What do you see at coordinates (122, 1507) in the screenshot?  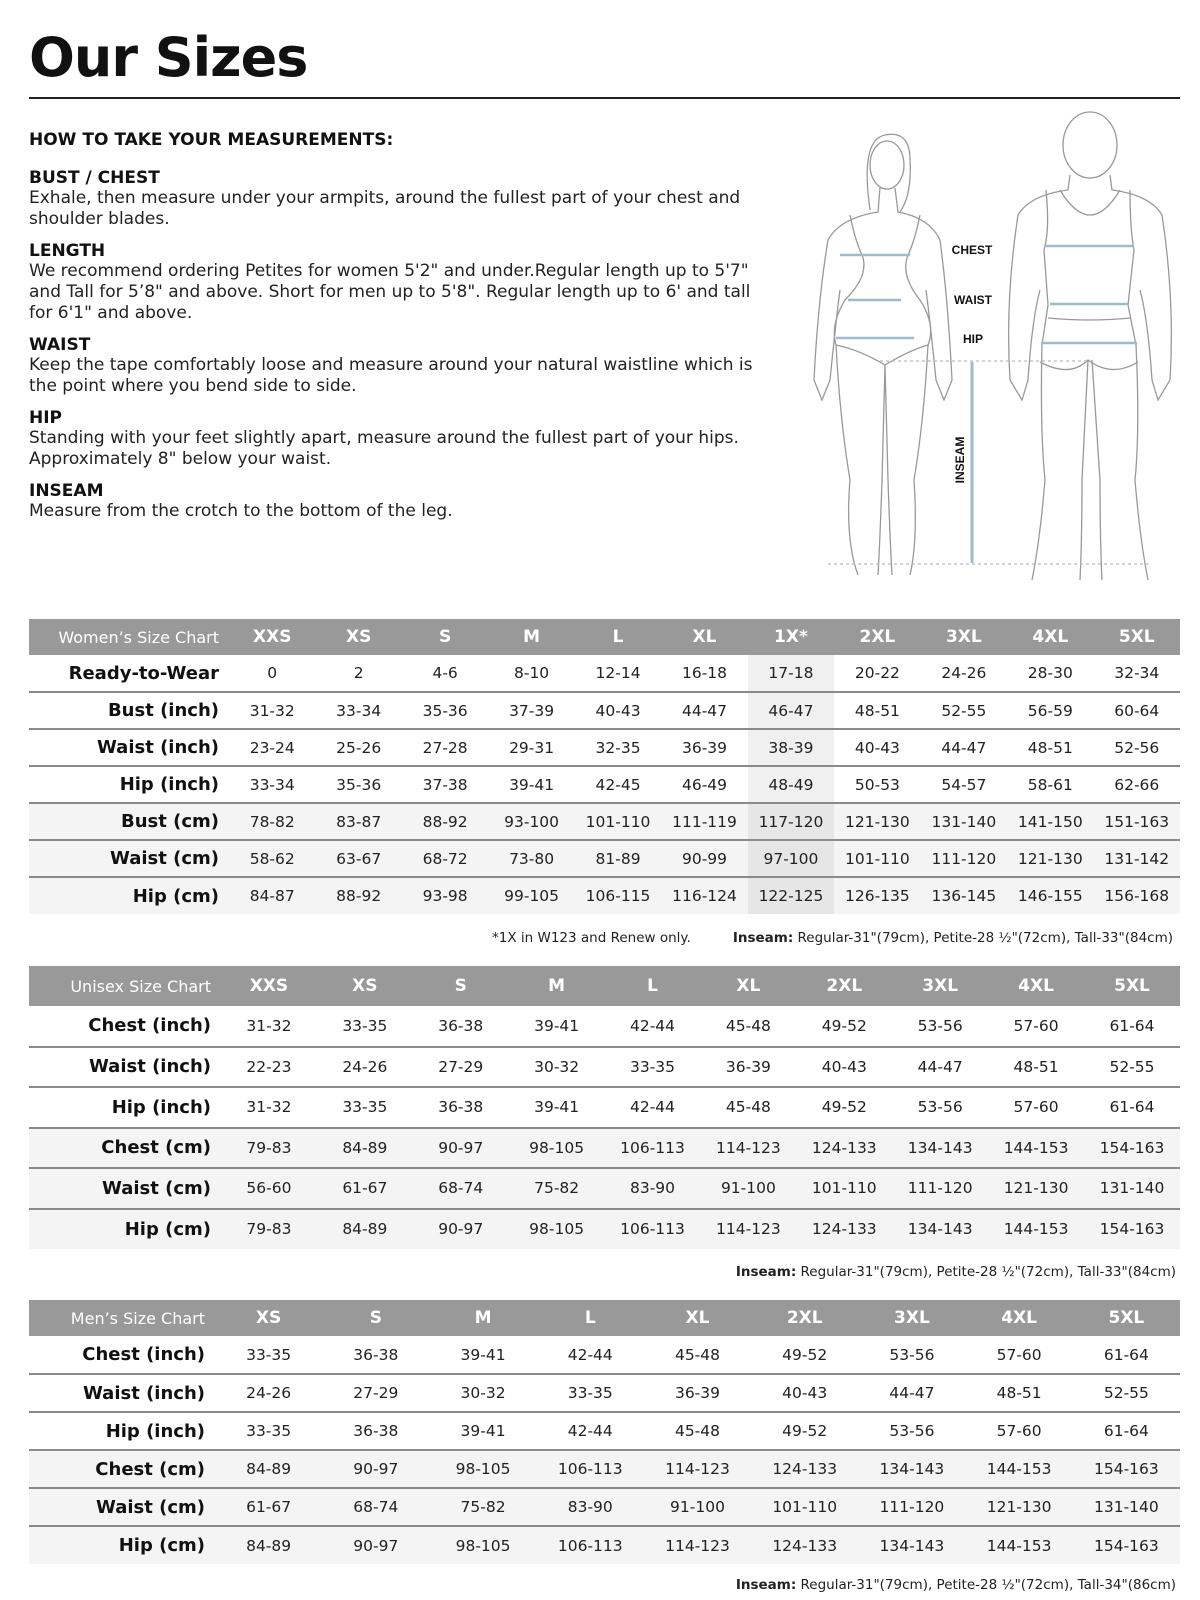 I see `row-label: Waist (cm)` at bounding box center [122, 1507].